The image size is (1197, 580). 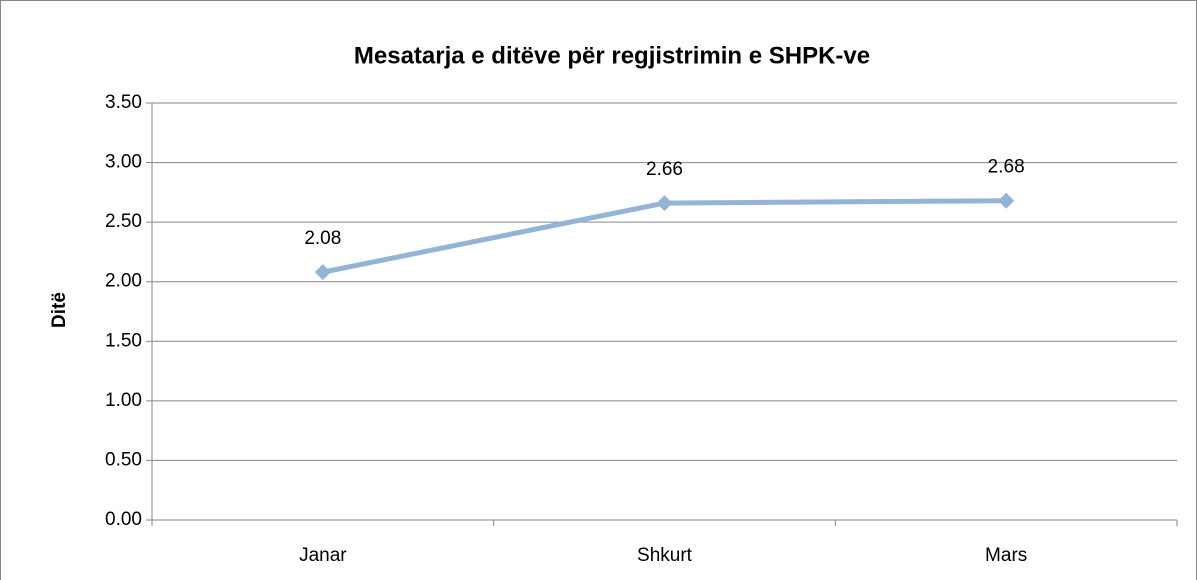 What do you see at coordinates (322, 238) in the screenshot?
I see `data-label: 2.08` at bounding box center [322, 238].